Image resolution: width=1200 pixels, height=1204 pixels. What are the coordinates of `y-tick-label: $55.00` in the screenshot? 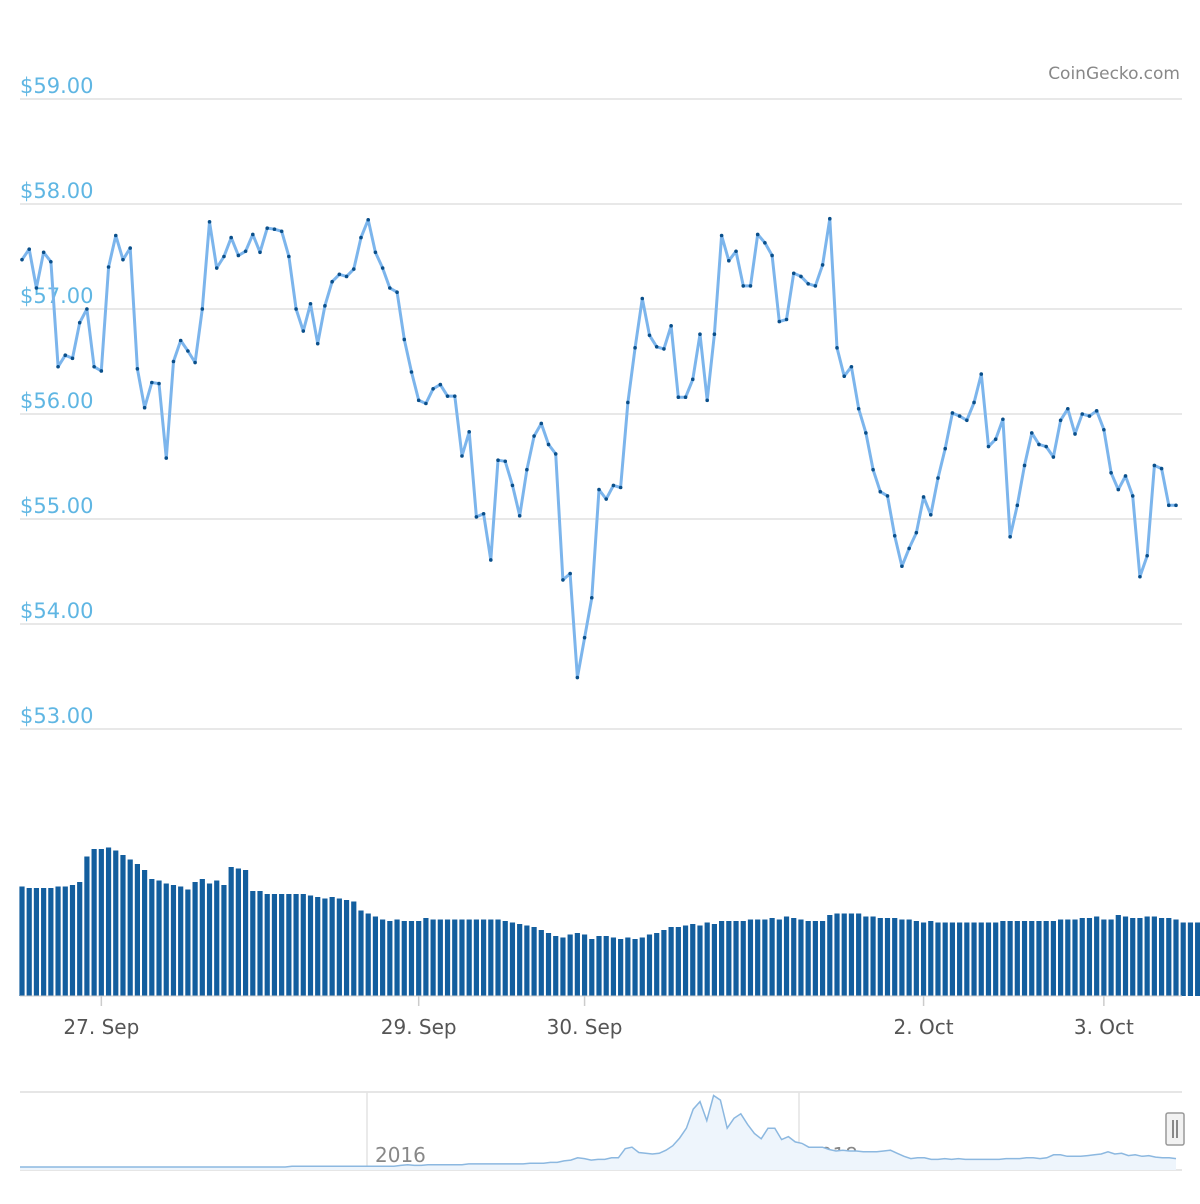 It's located at (56, 506).